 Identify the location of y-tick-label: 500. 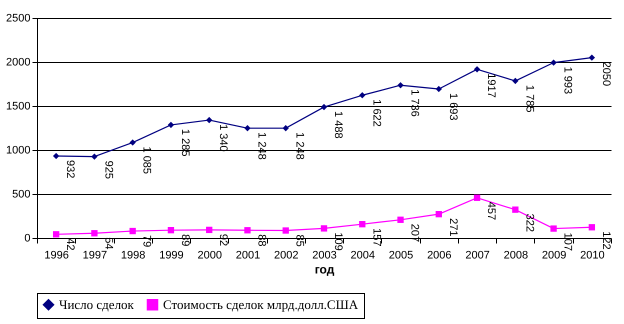
(21, 194).